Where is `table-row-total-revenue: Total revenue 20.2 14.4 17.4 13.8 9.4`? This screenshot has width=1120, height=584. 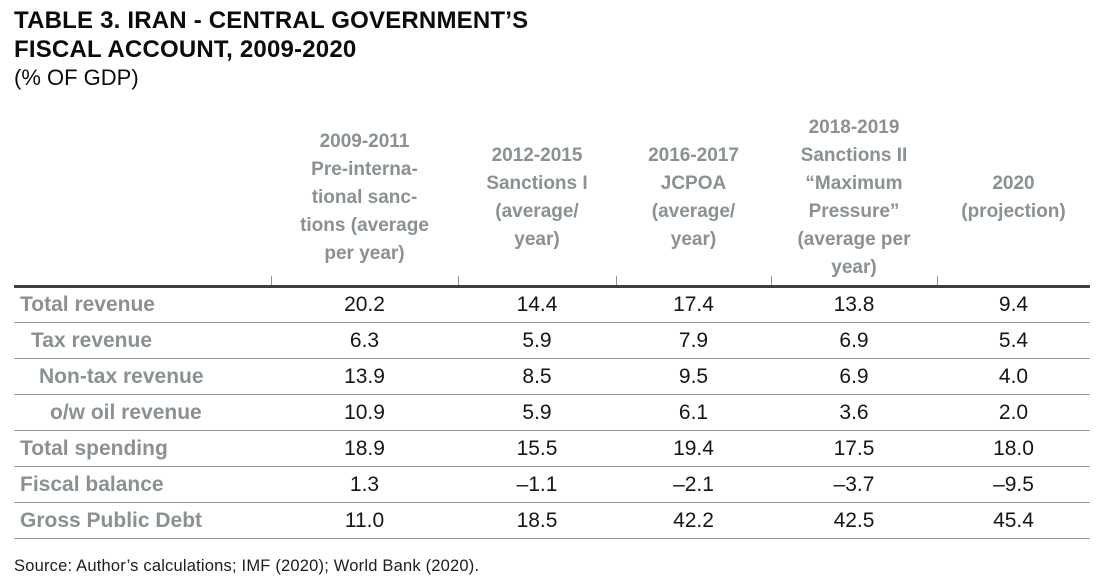 table-row-total-revenue: Total revenue 20.2 14.4 17.4 13.8 9.4 is located at coordinates (552, 305).